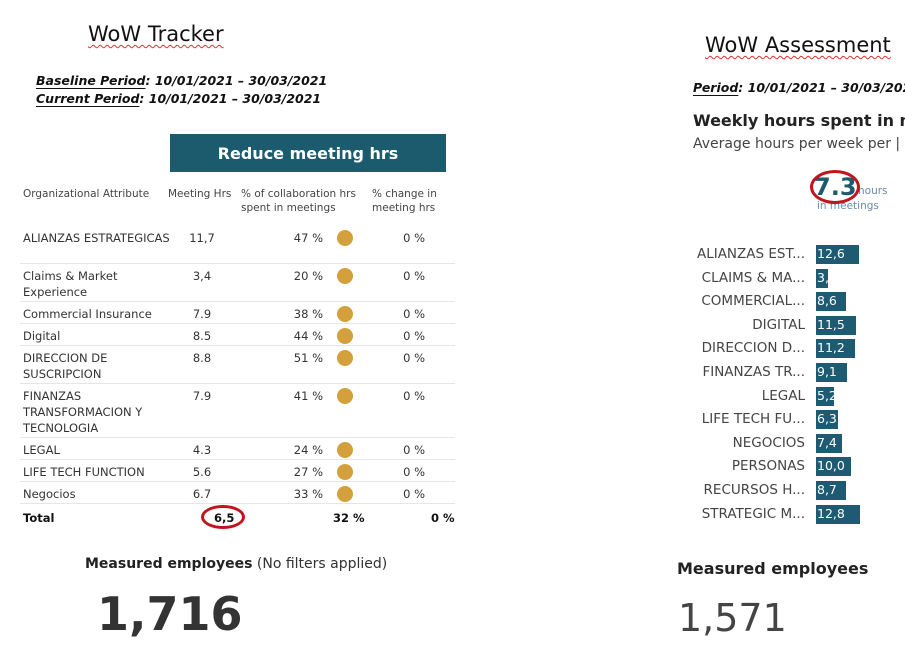 The width and height of the screenshot is (905, 666). What do you see at coordinates (202, 450) in the screenshot?
I see `row-hours: 4.3` at bounding box center [202, 450].